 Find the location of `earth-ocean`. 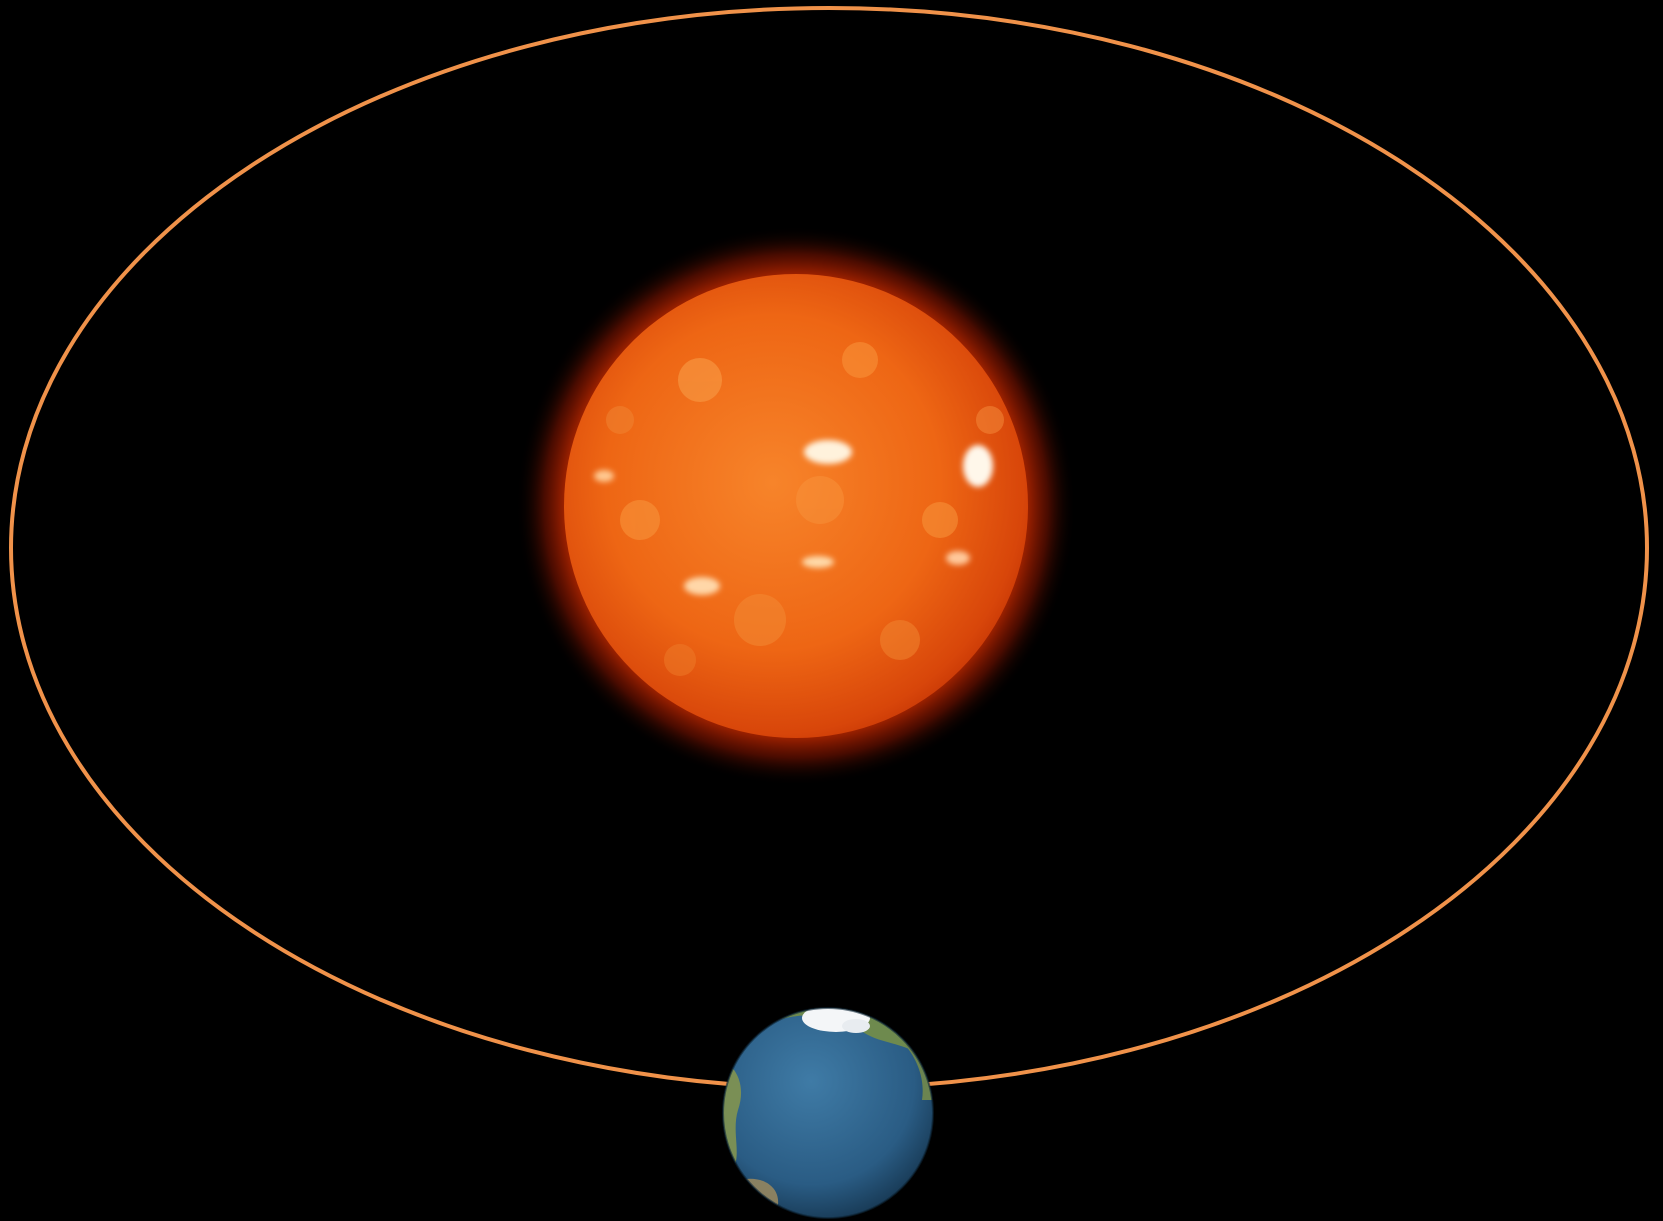

earth-ocean is located at coordinates (828, 1113).